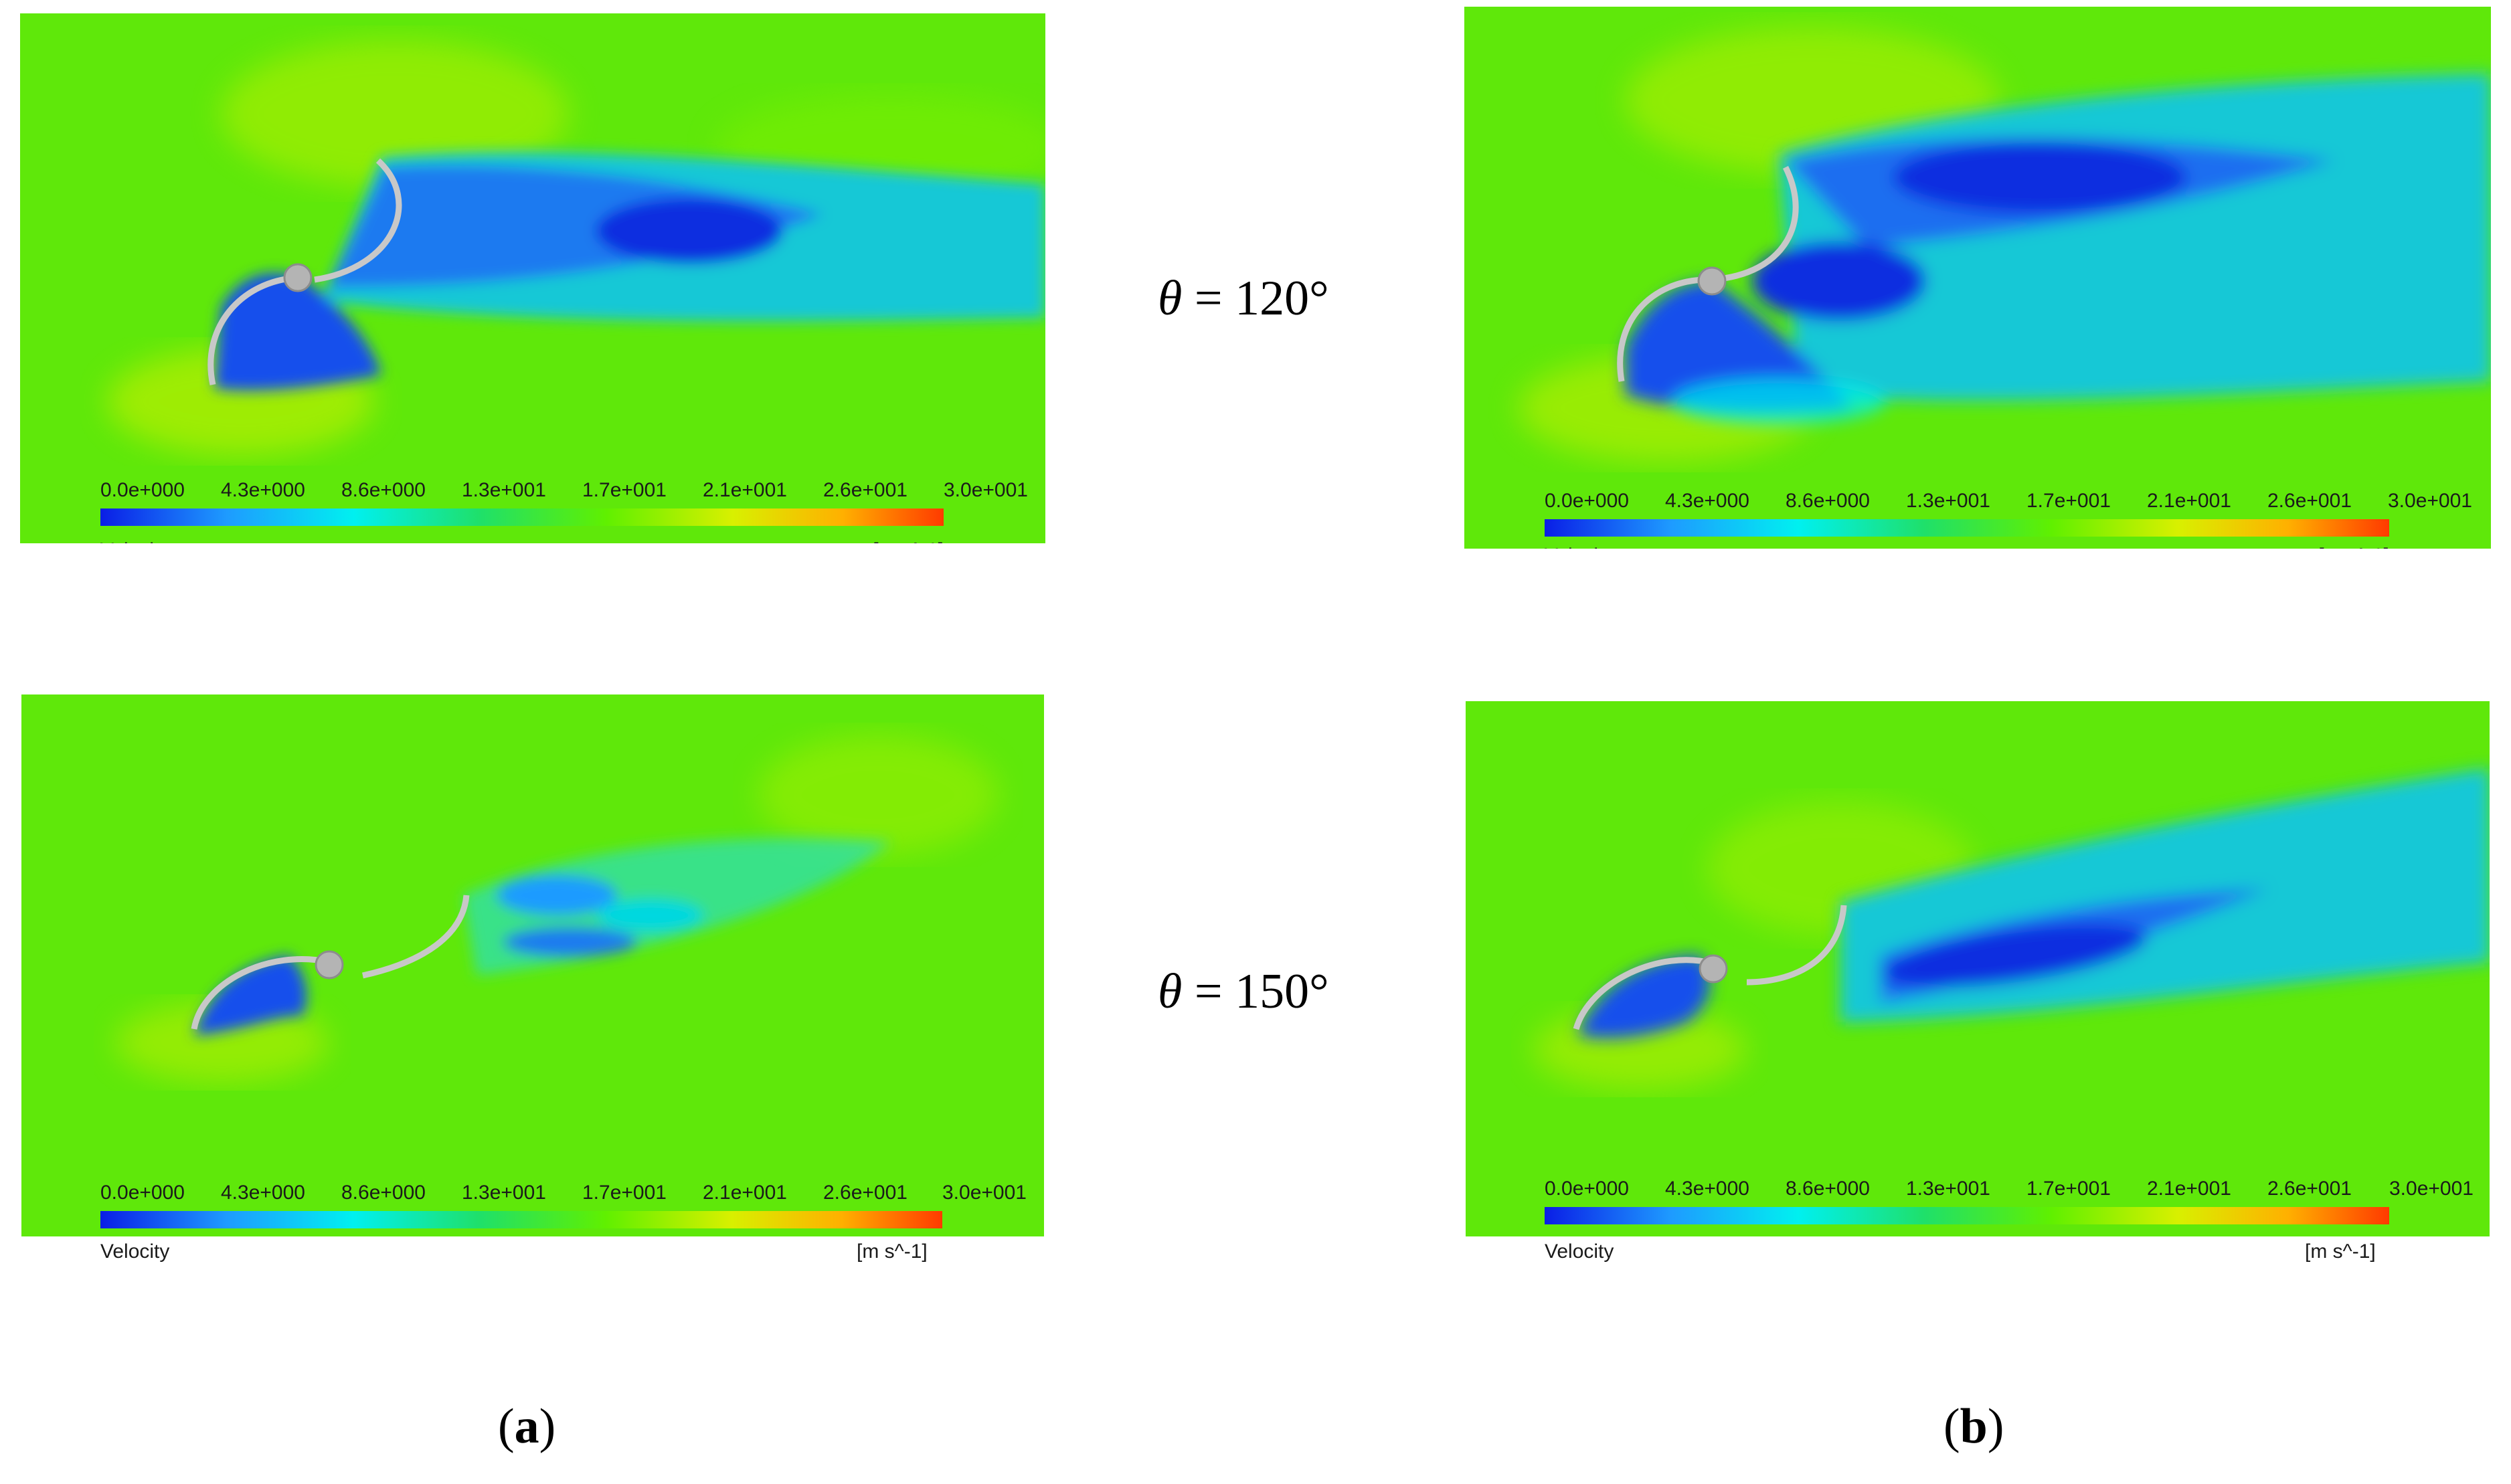 The width and height of the screenshot is (2511, 1484). I want to click on angle-label-150: θ = 150°, so click(1243, 991).